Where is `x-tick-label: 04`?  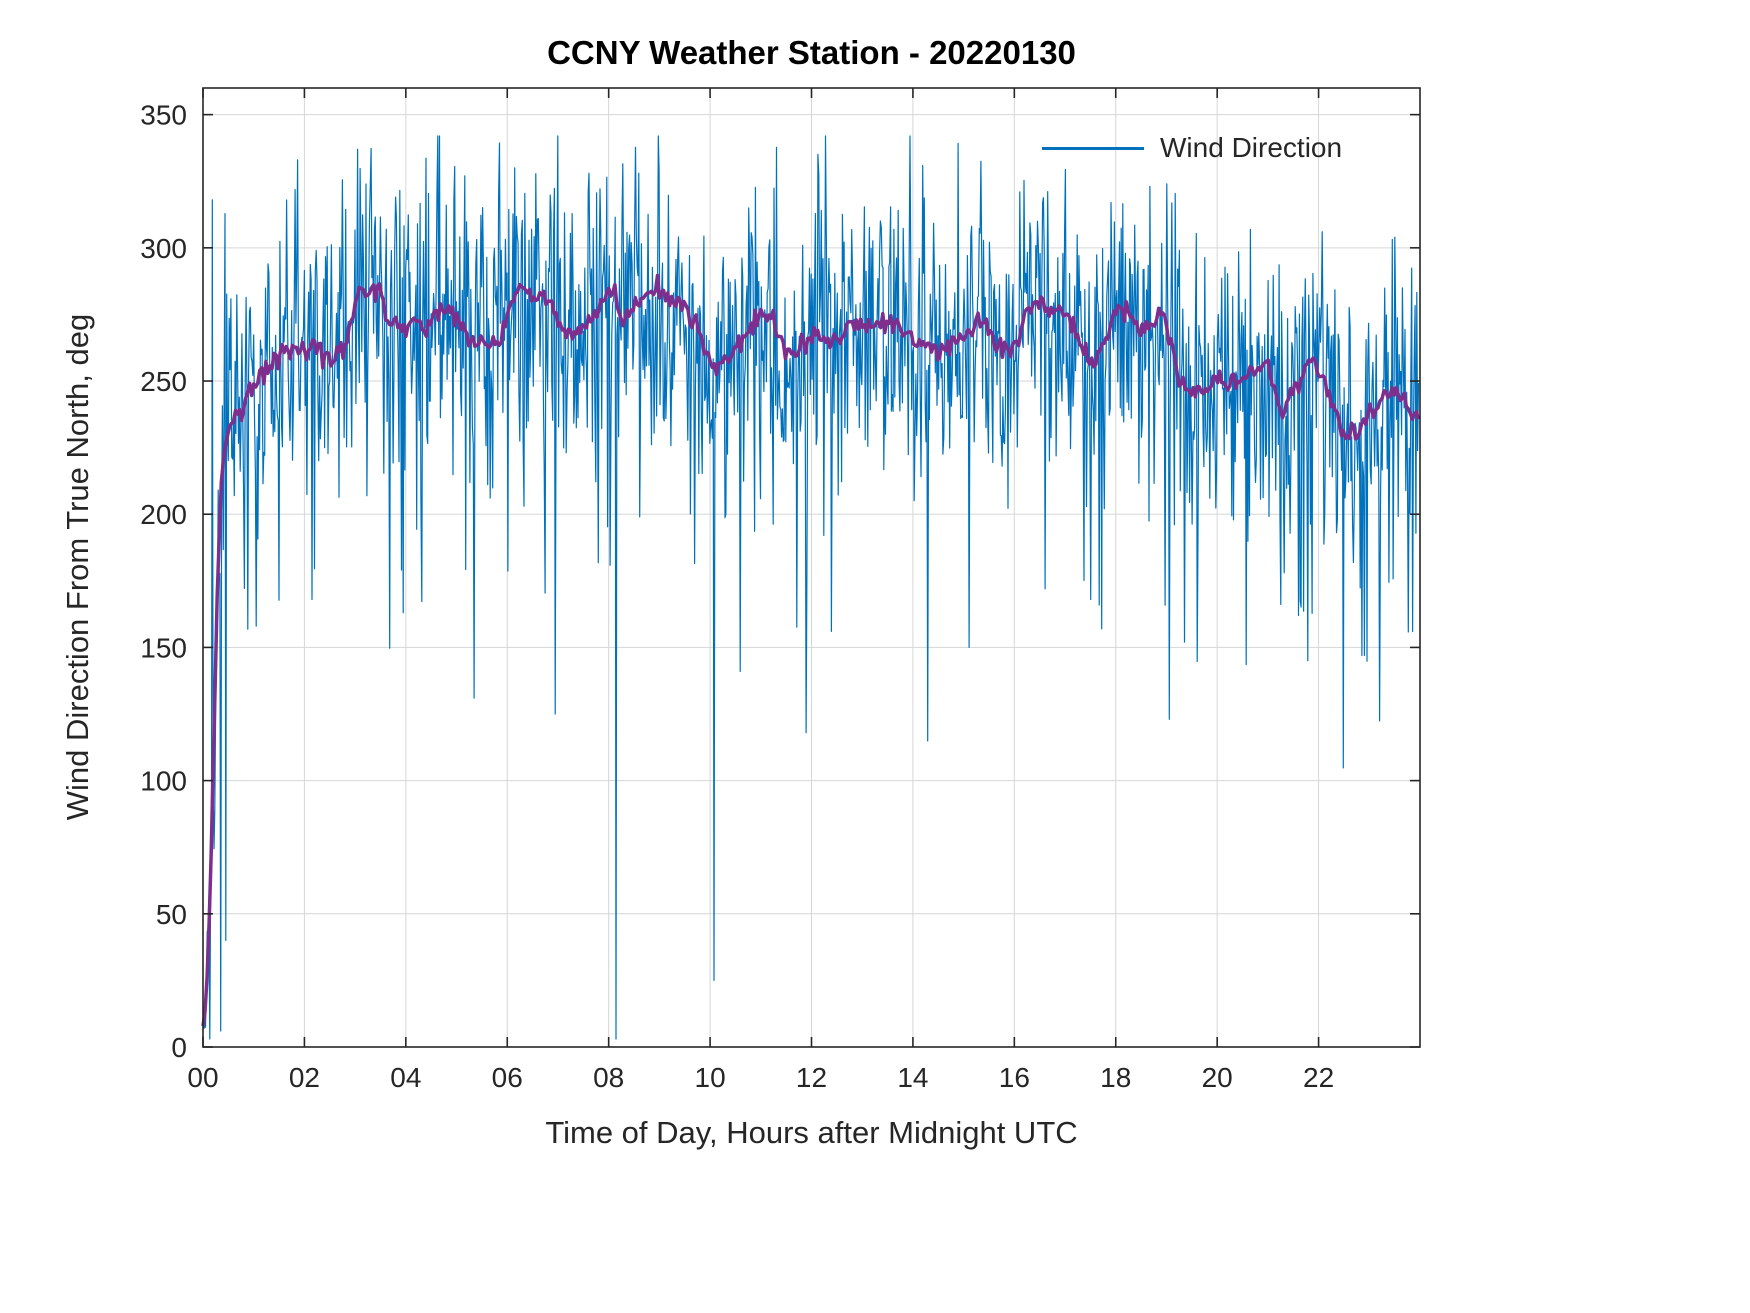 x-tick-label: 04 is located at coordinates (405, 1077).